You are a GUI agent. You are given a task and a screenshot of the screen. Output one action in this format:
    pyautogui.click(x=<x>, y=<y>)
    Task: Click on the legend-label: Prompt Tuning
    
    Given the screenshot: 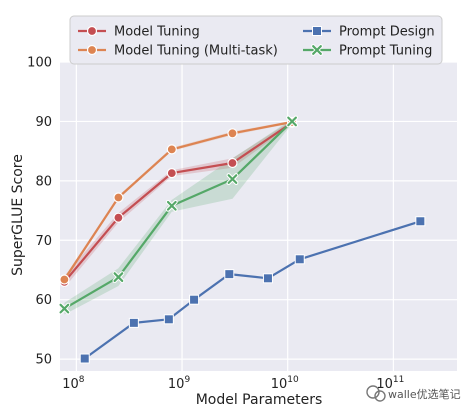 What is the action you would take?
    pyautogui.click(x=385, y=51)
    